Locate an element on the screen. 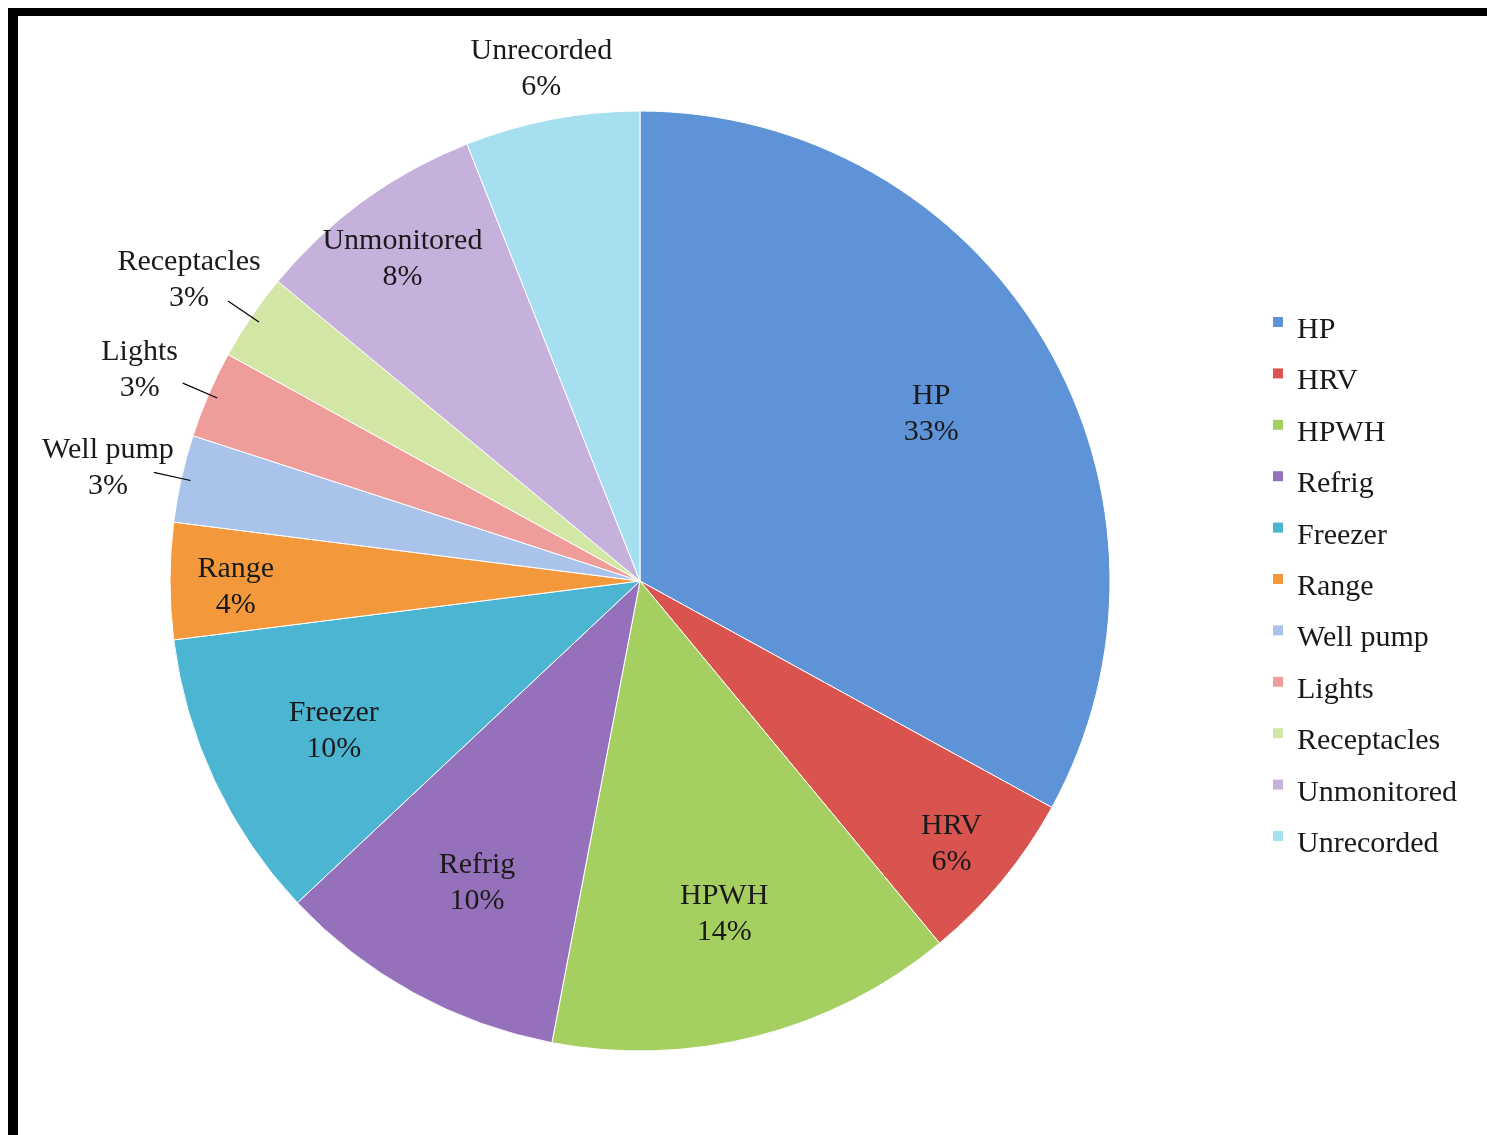 This screenshot has height=1135, width=1487. slice-label: Freezer is located at coordinates (333, 710).